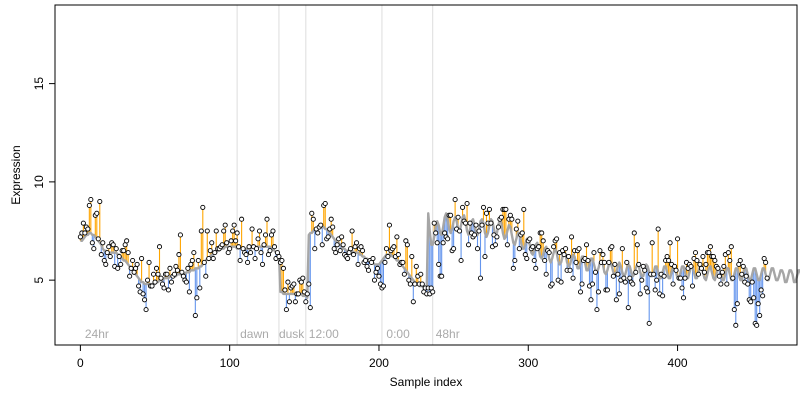 Image resolution: width=800 pixels, height=400 pixels. I want to click on phase-label: dawn, so click(254, 334).